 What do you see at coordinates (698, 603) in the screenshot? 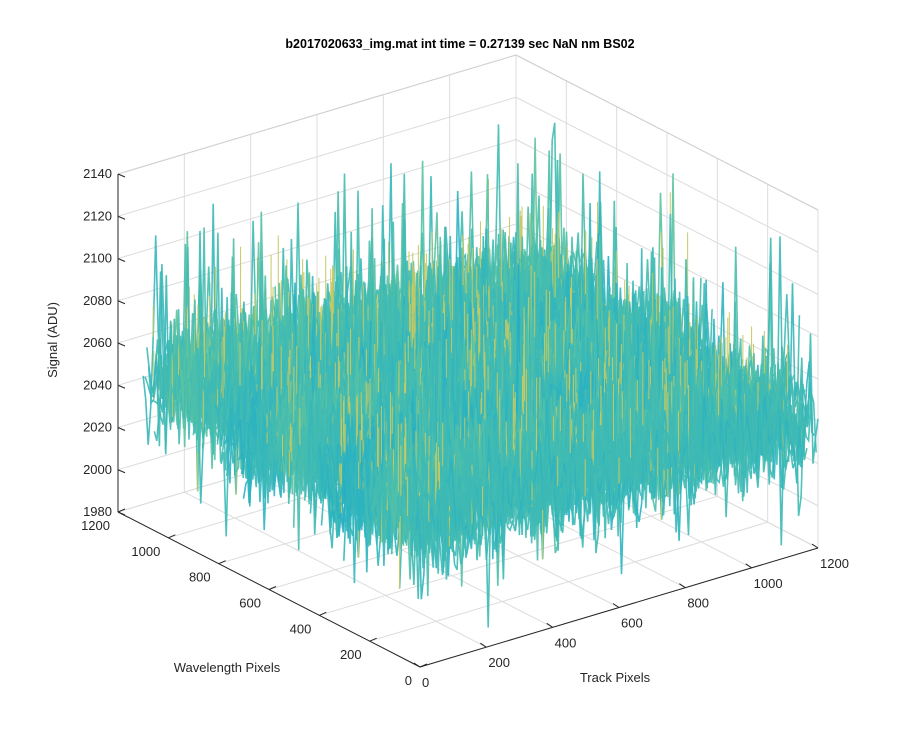
I see `x-tick-label: 800` at bounding box center [698, 603].